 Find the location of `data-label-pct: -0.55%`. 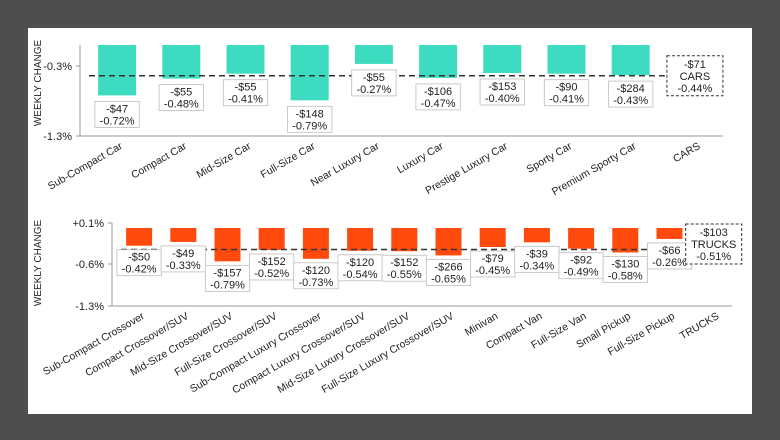

data-label-pct: -0.55% is located at coordinates (404, 275).